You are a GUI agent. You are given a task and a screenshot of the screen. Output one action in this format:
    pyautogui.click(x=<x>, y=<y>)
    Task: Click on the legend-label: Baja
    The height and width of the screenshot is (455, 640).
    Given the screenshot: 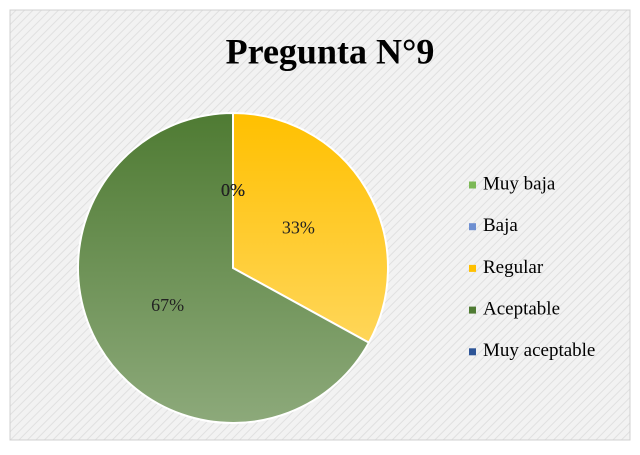 What is the action you would take?
    pyautogui.click(x=500, y=225)
    